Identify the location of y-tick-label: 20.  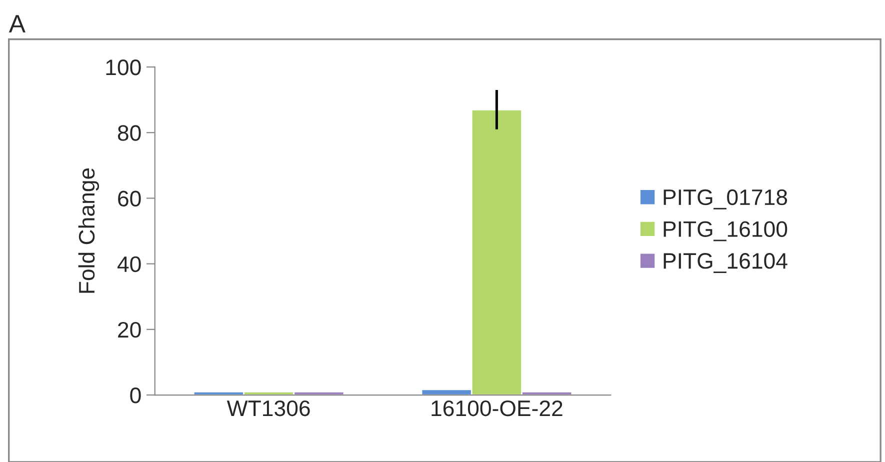
(129, 330).